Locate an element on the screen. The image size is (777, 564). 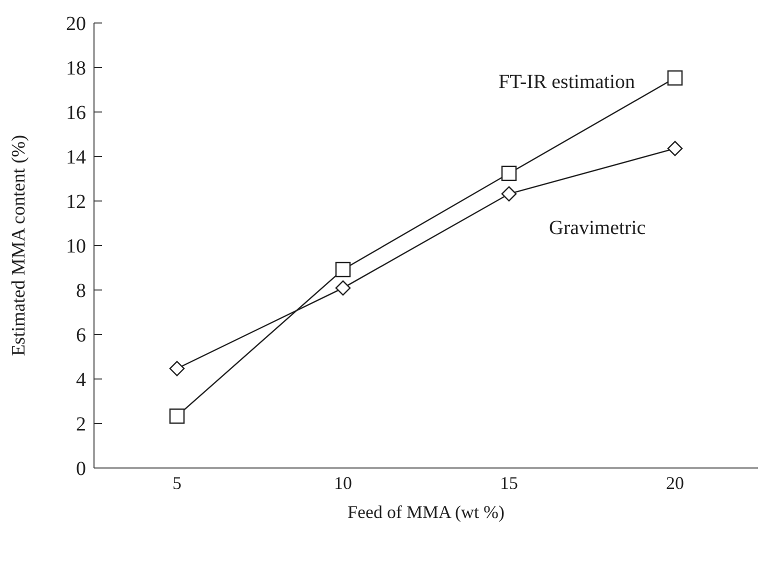
y-tick-label: 16 is located at coordinates (76, 113).